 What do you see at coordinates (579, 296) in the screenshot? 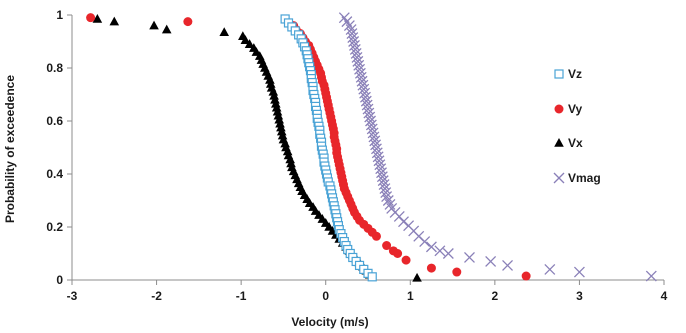
I see `x-tick-label: 3` at bounding box center [579, 296].